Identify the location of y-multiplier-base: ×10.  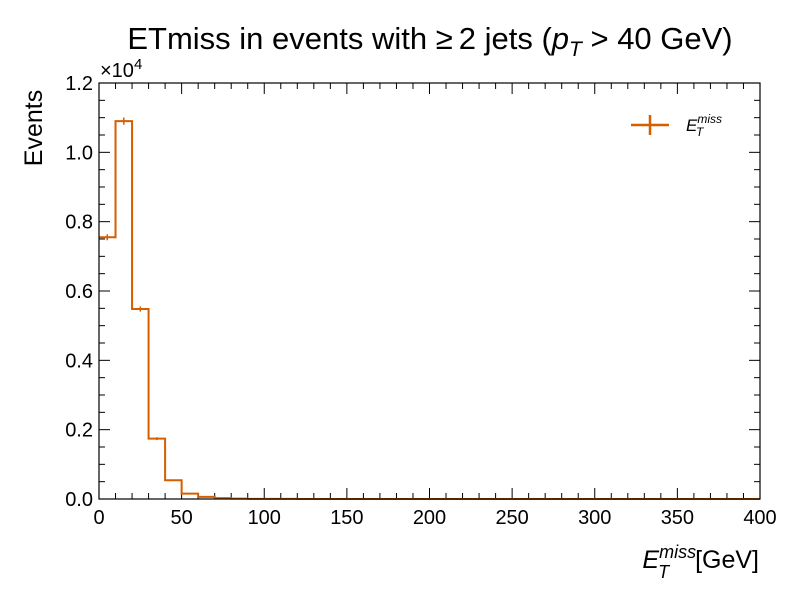
(117, 71).